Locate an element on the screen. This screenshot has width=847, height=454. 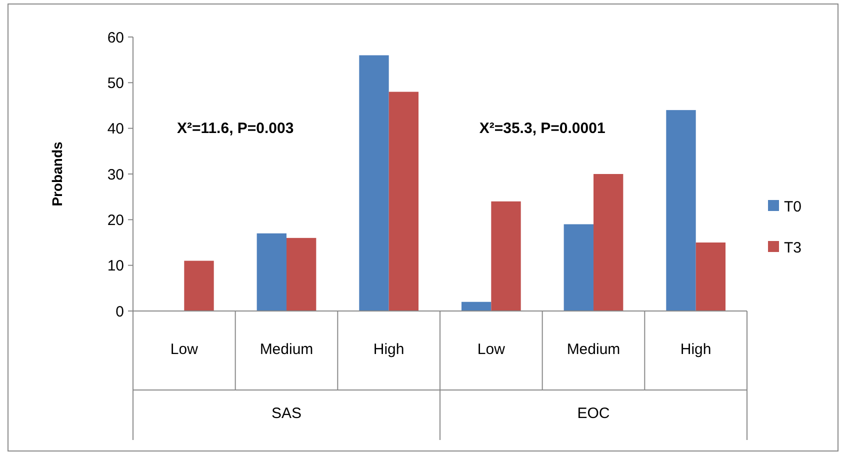
y-tick-label: 60 is located at coordinates (115, 37).